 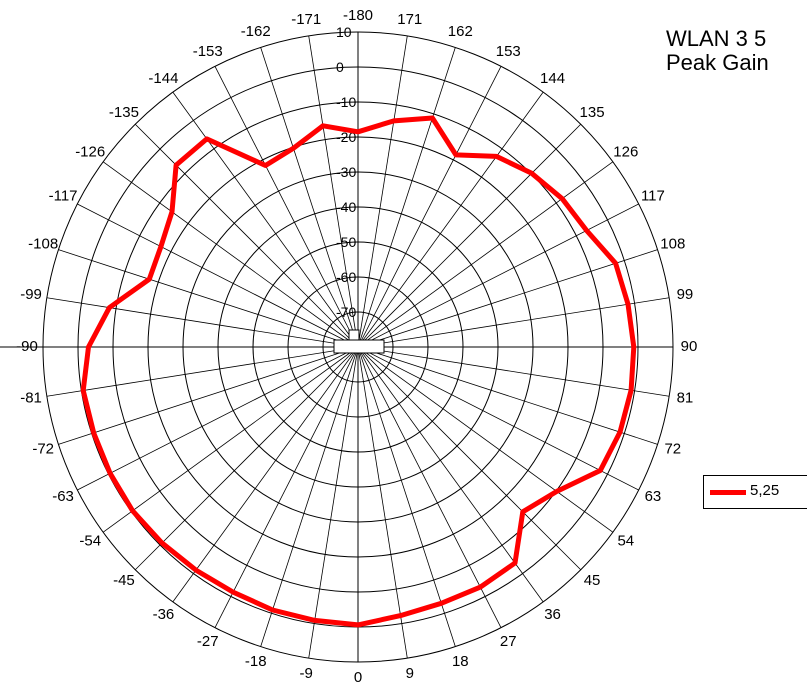 What do you see at coordinates (625, 151) in the screenshot?
I see `angle-label: 126` at bounding box center [625, 151].